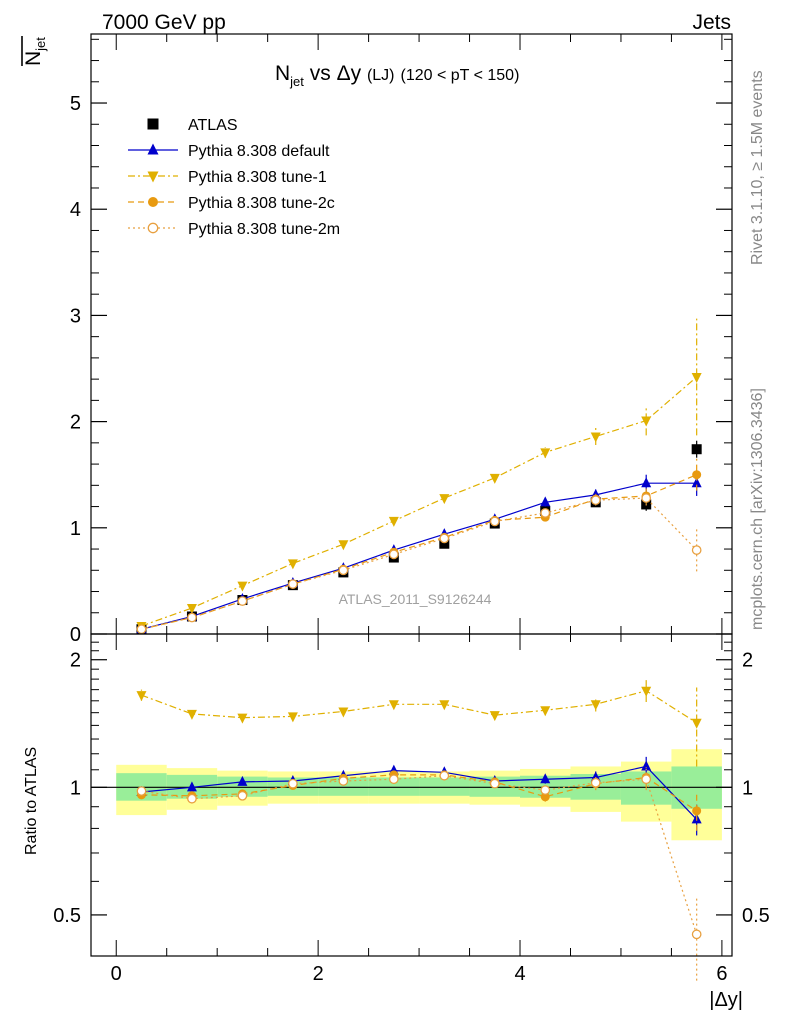  I want to click on ratio-y-tick-label: 0.5, so click(67, 916).